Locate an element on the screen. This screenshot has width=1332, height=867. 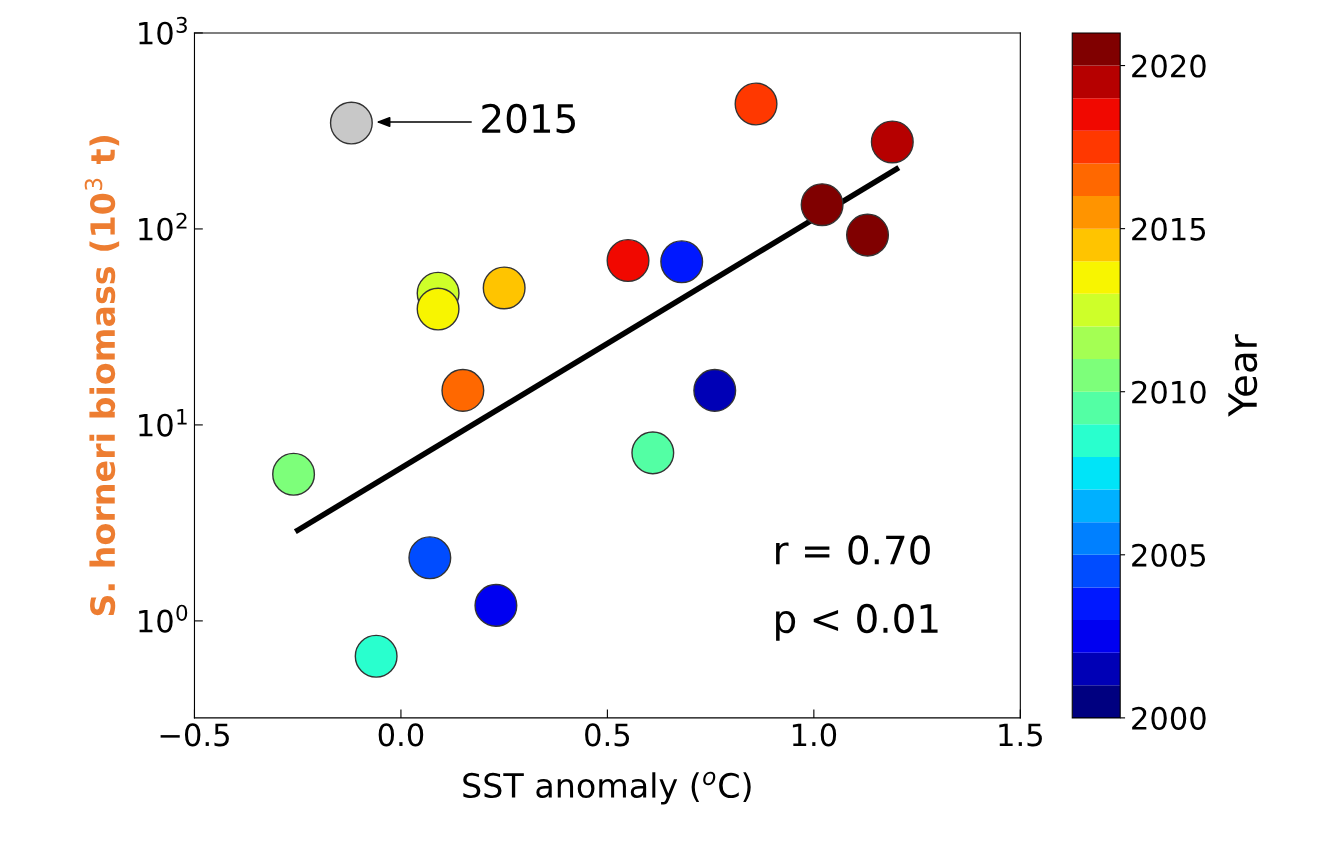
y-tick-label: 10$^{3}$ is located at coordinates (163, 30).